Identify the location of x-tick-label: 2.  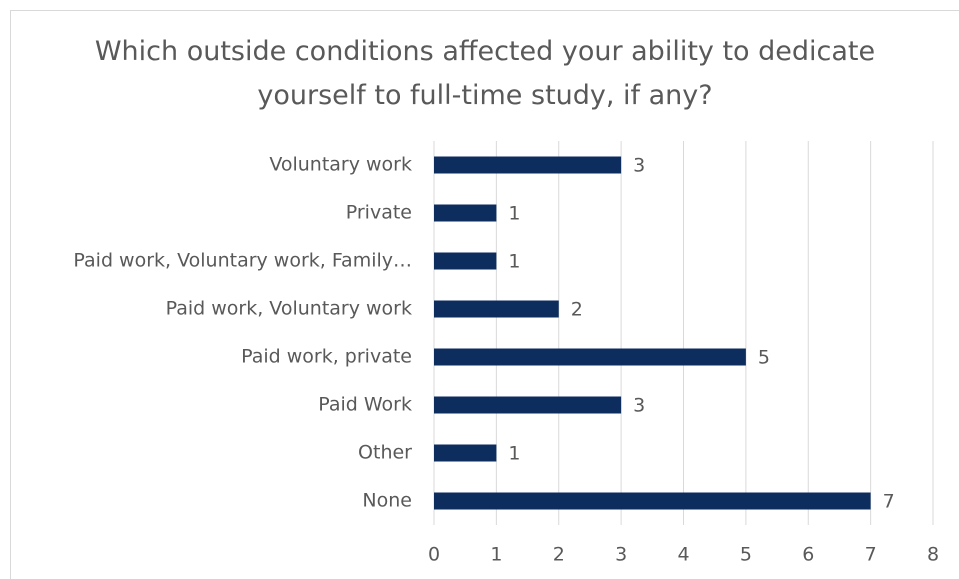
(559, 555).